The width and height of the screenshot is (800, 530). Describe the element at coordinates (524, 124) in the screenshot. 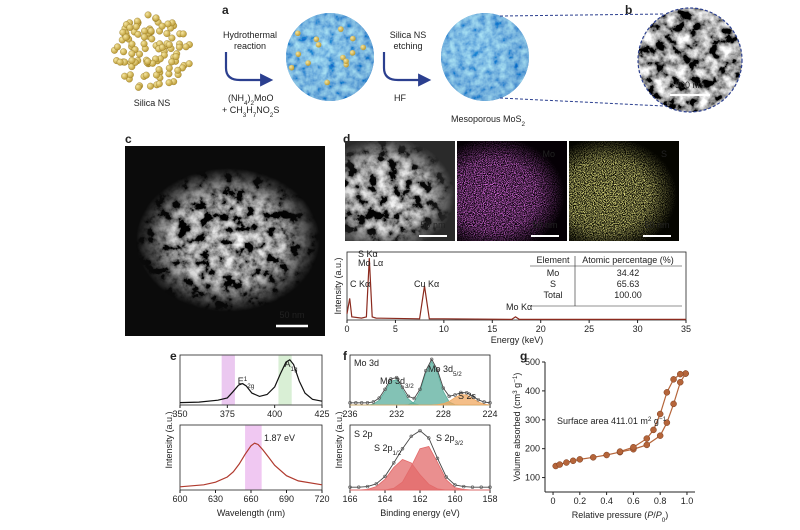

I see `text-part: 2` at that location.